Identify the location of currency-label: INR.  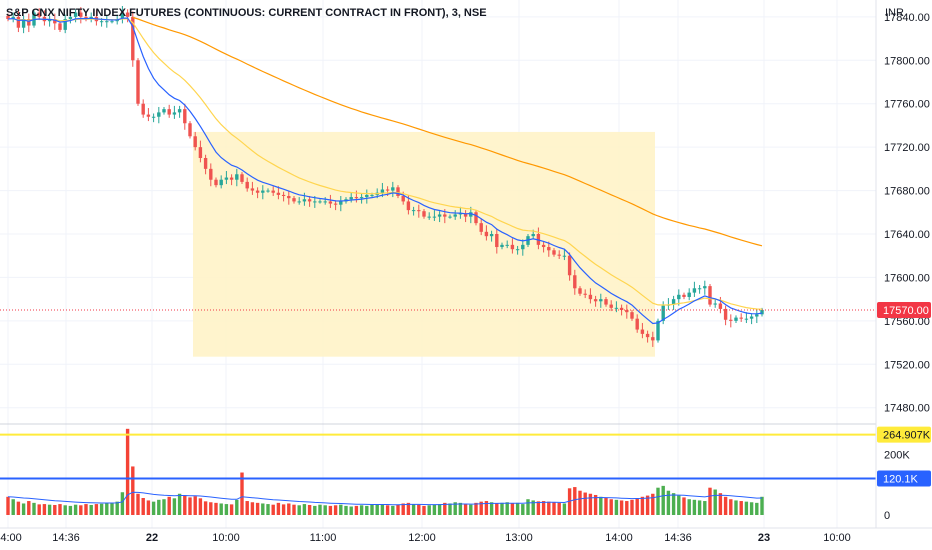
(894, 13).